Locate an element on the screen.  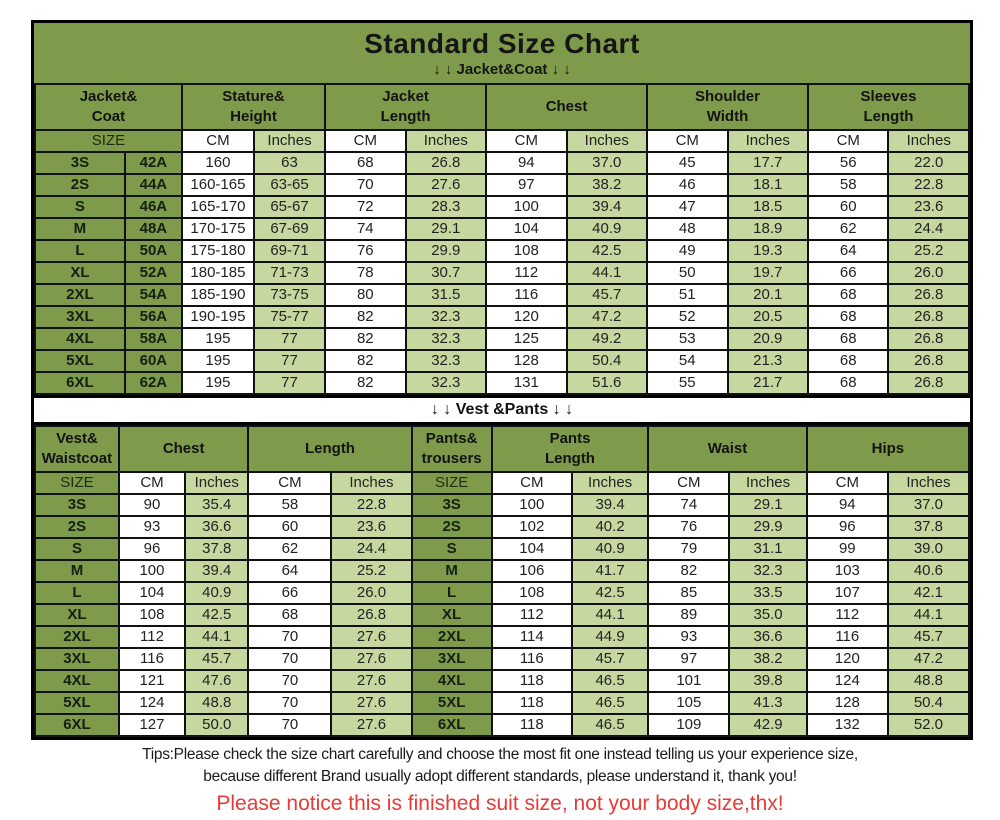
measurement-cell: 160-165 is located at coordinates (217, 185).